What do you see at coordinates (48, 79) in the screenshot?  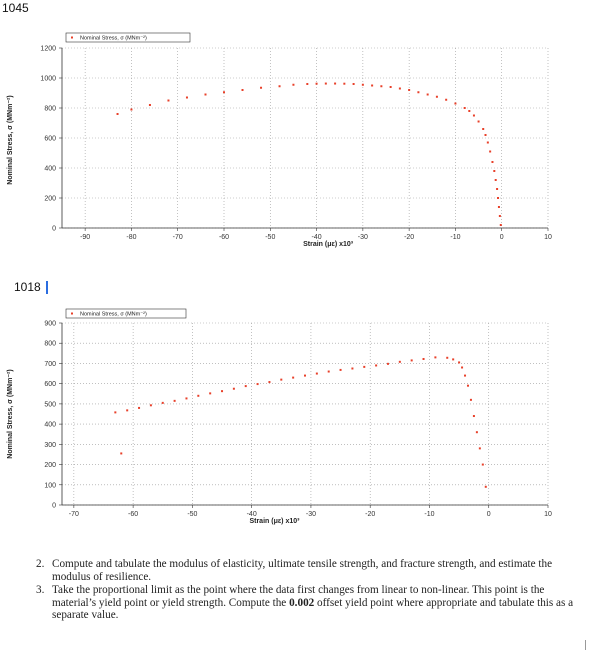 I see `y-tick-label: 1000` at bounding box center [48, 79].